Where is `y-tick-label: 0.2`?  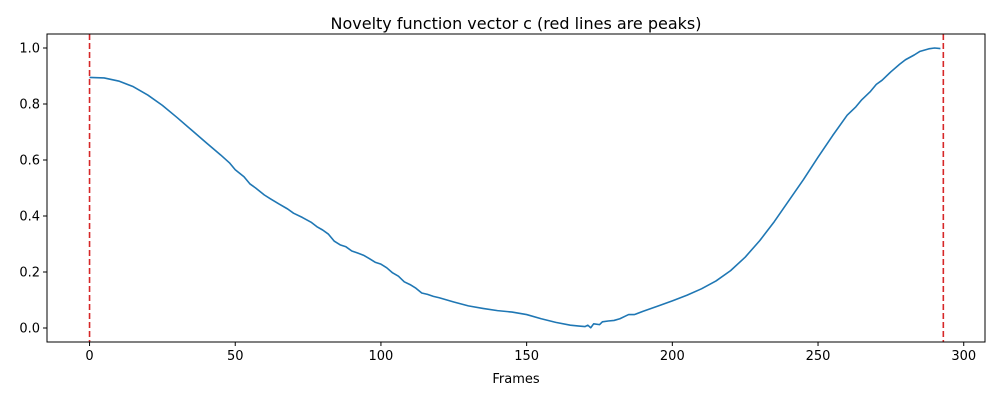
y-tick-label: 0.2 is located at coordinates (29, 273).